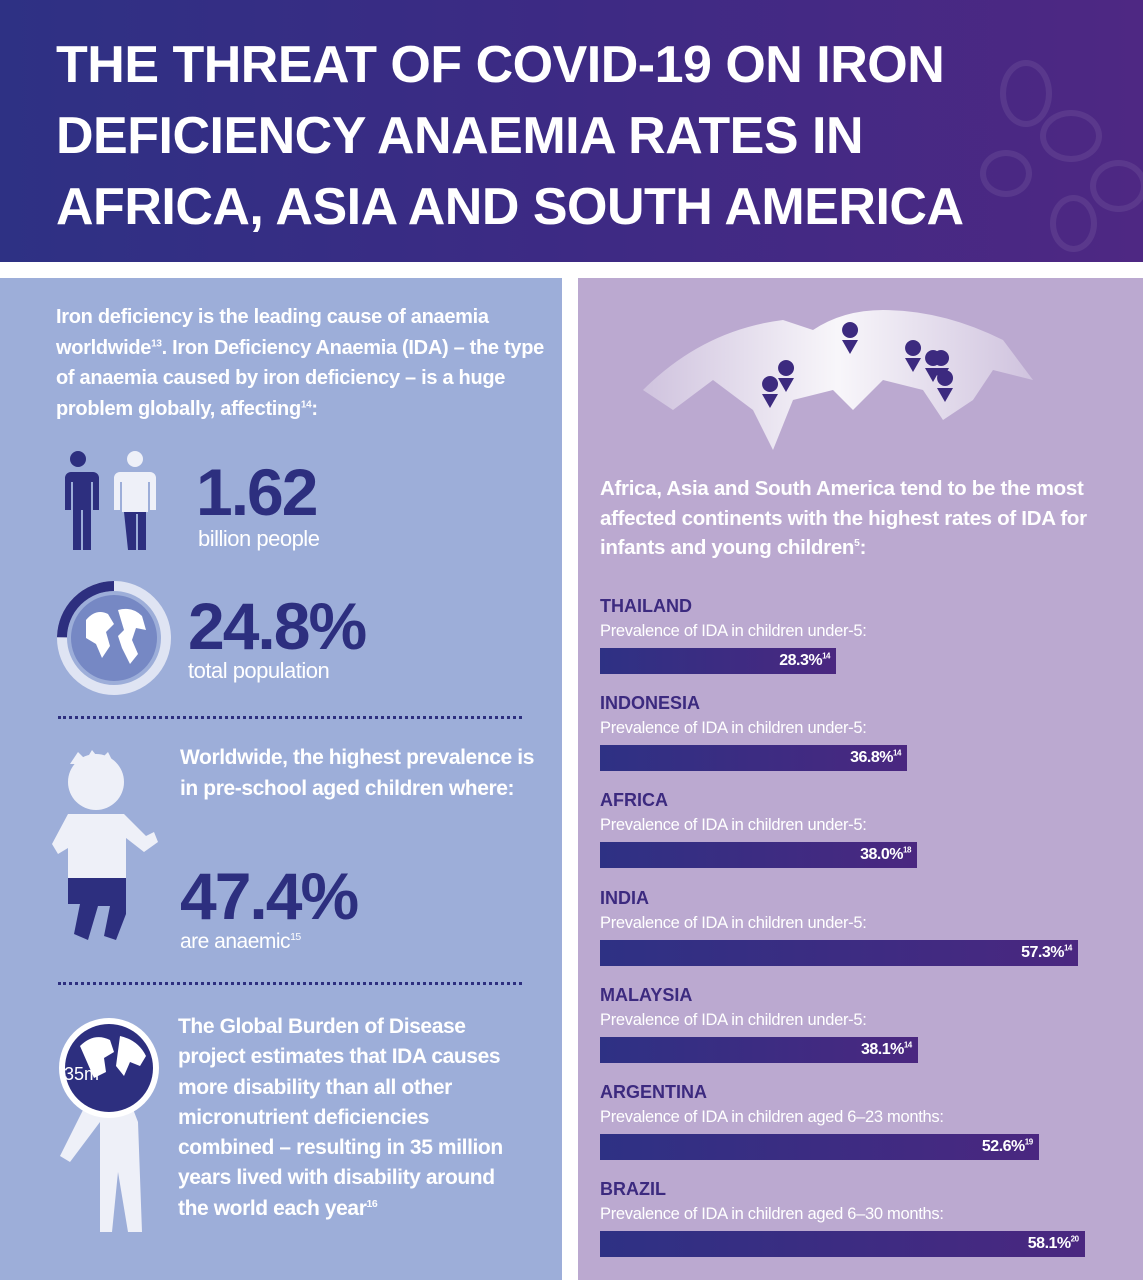 The height and width of the screenshot is (1280, 1143). Describe the element at coordinates (759, 1049) in the screenshot. I see `bar: 38.1%14` at that location.